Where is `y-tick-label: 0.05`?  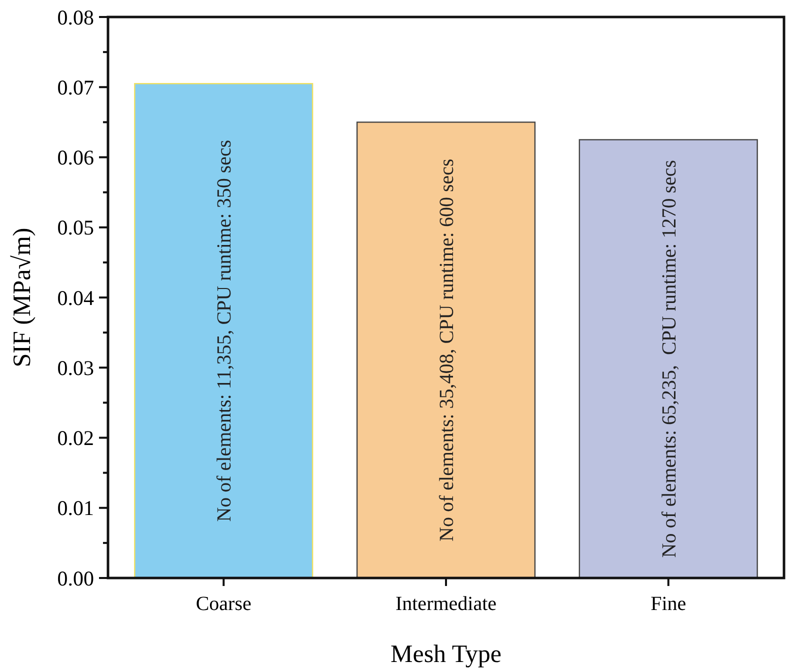 y-tick-label: 0.05 is located at coordinates (75, 228).